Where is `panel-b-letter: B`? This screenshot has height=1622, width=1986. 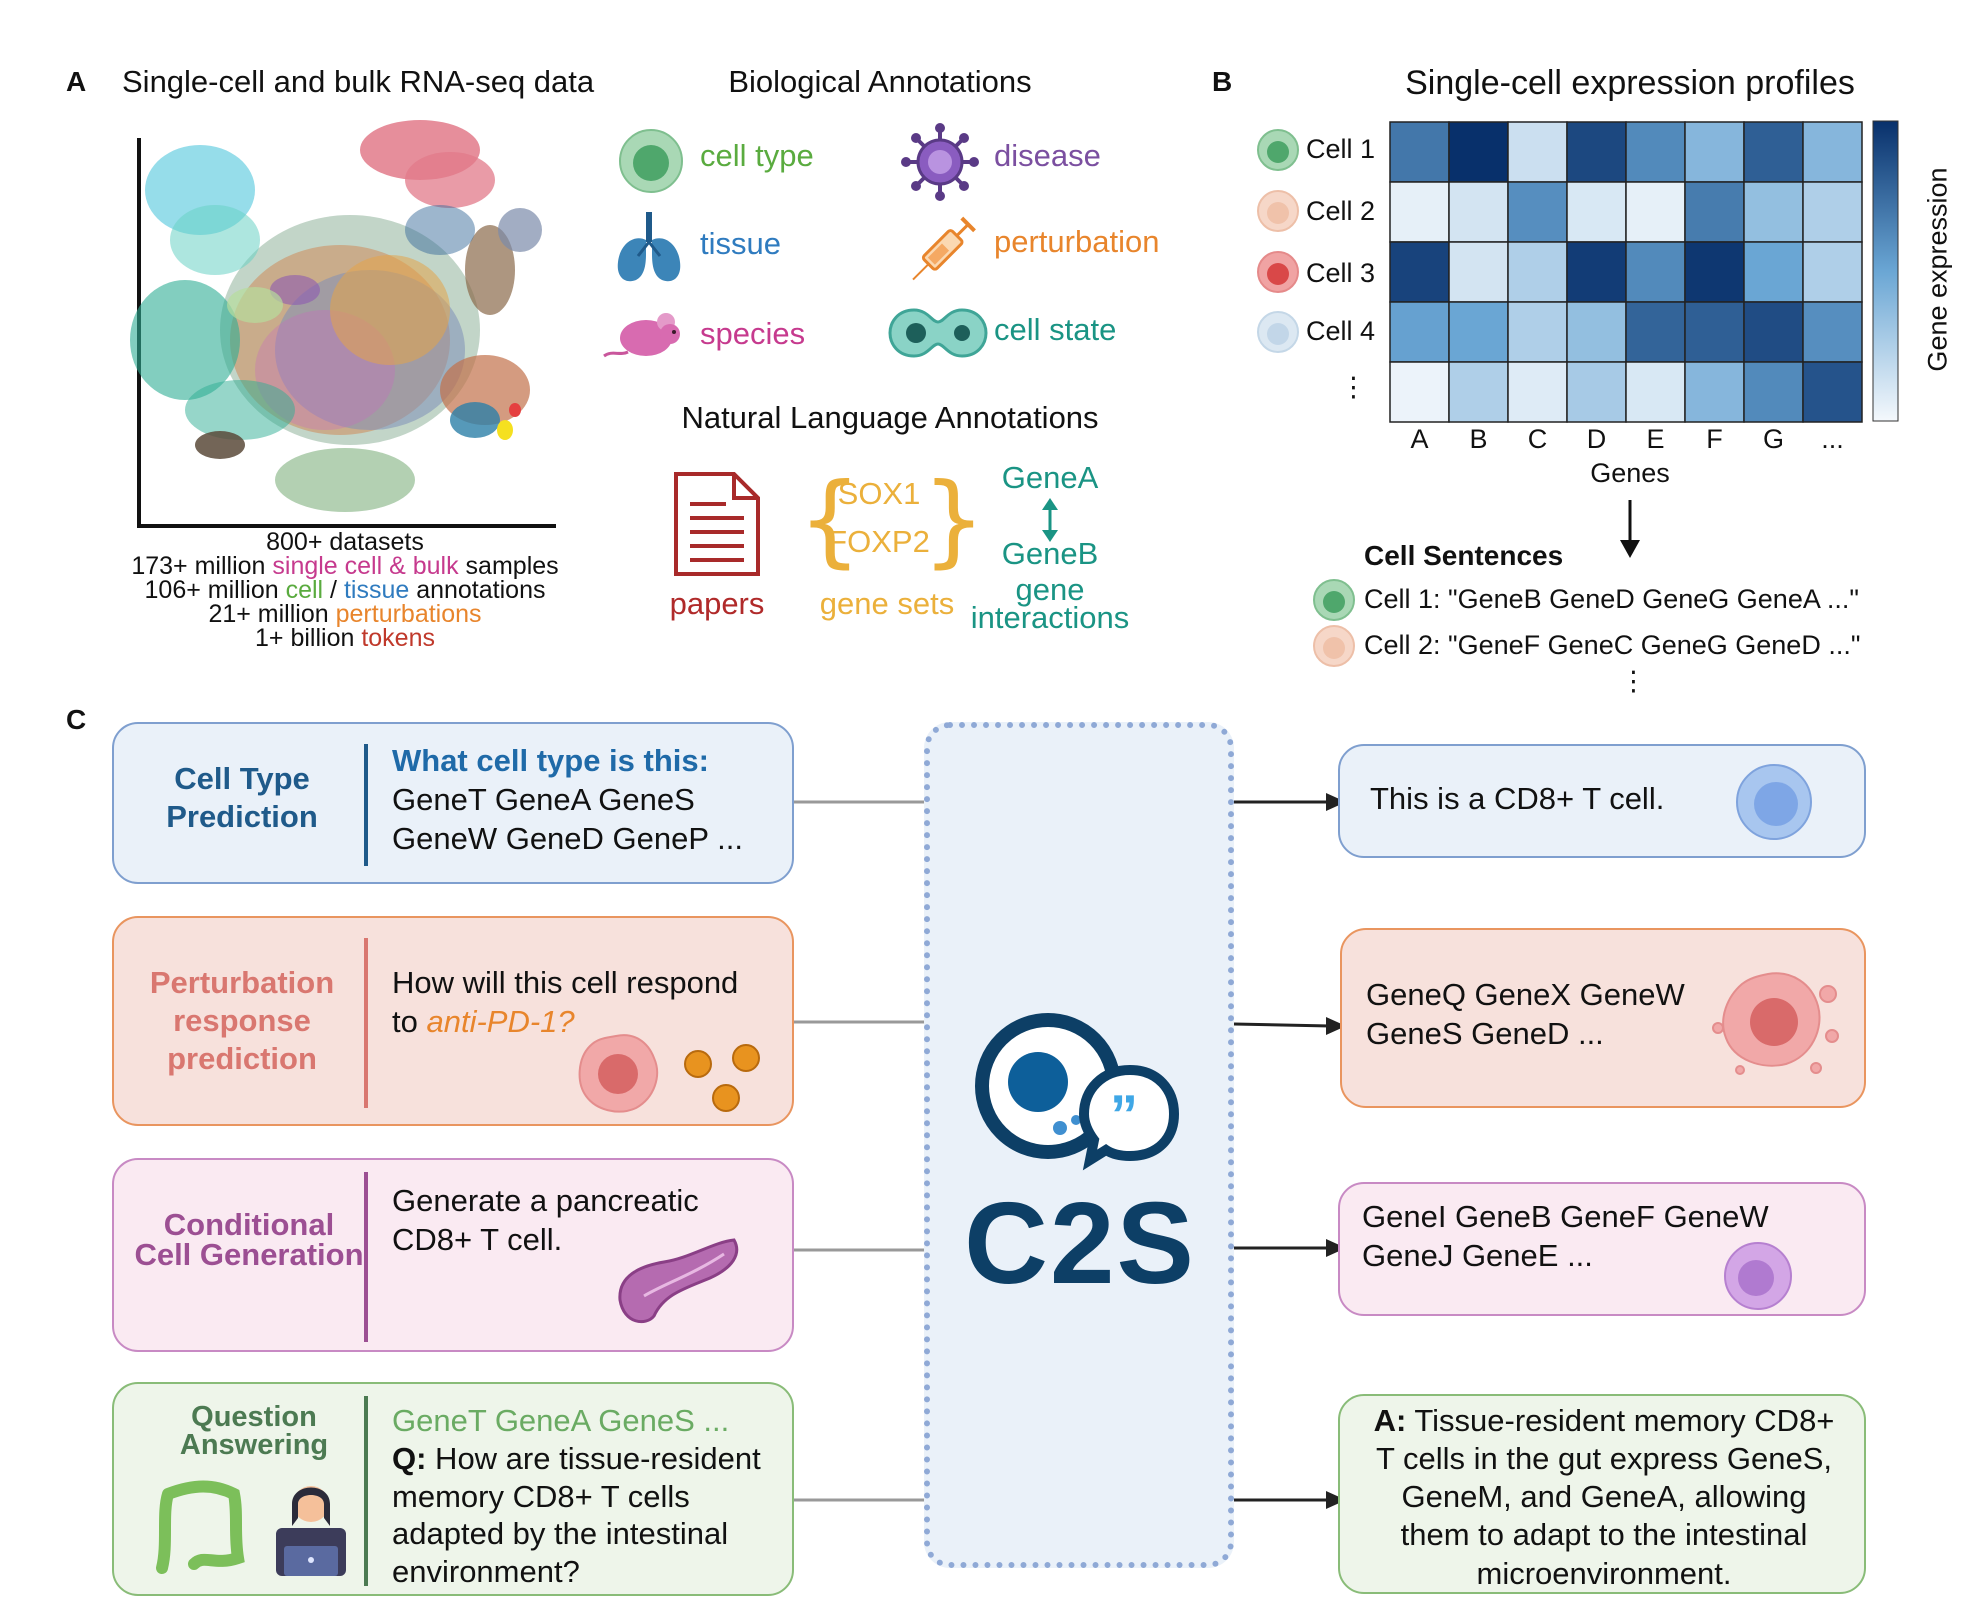
panel-b-letter: B is located at coordinates (1222, 81).